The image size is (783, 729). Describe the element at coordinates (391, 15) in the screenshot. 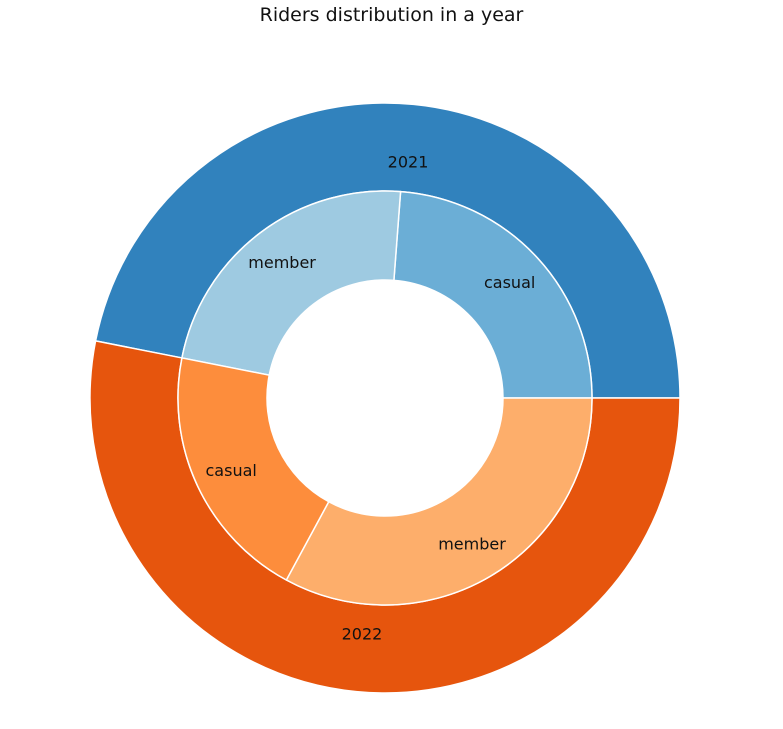

I see `chart-title: Riders distribution in a year` at that location.